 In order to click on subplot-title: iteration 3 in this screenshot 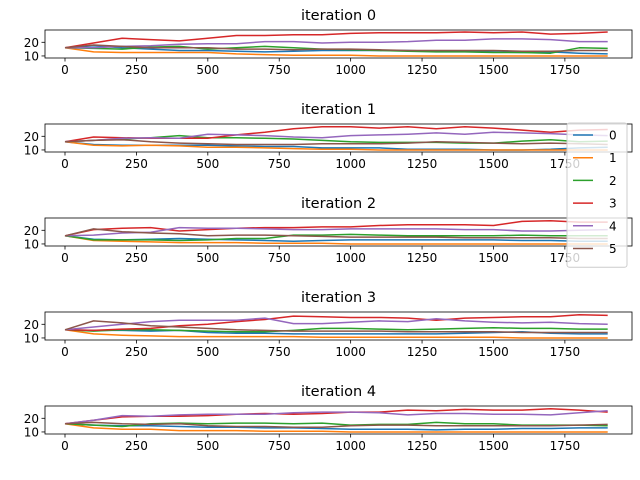, I will do `click(338, 298)`.